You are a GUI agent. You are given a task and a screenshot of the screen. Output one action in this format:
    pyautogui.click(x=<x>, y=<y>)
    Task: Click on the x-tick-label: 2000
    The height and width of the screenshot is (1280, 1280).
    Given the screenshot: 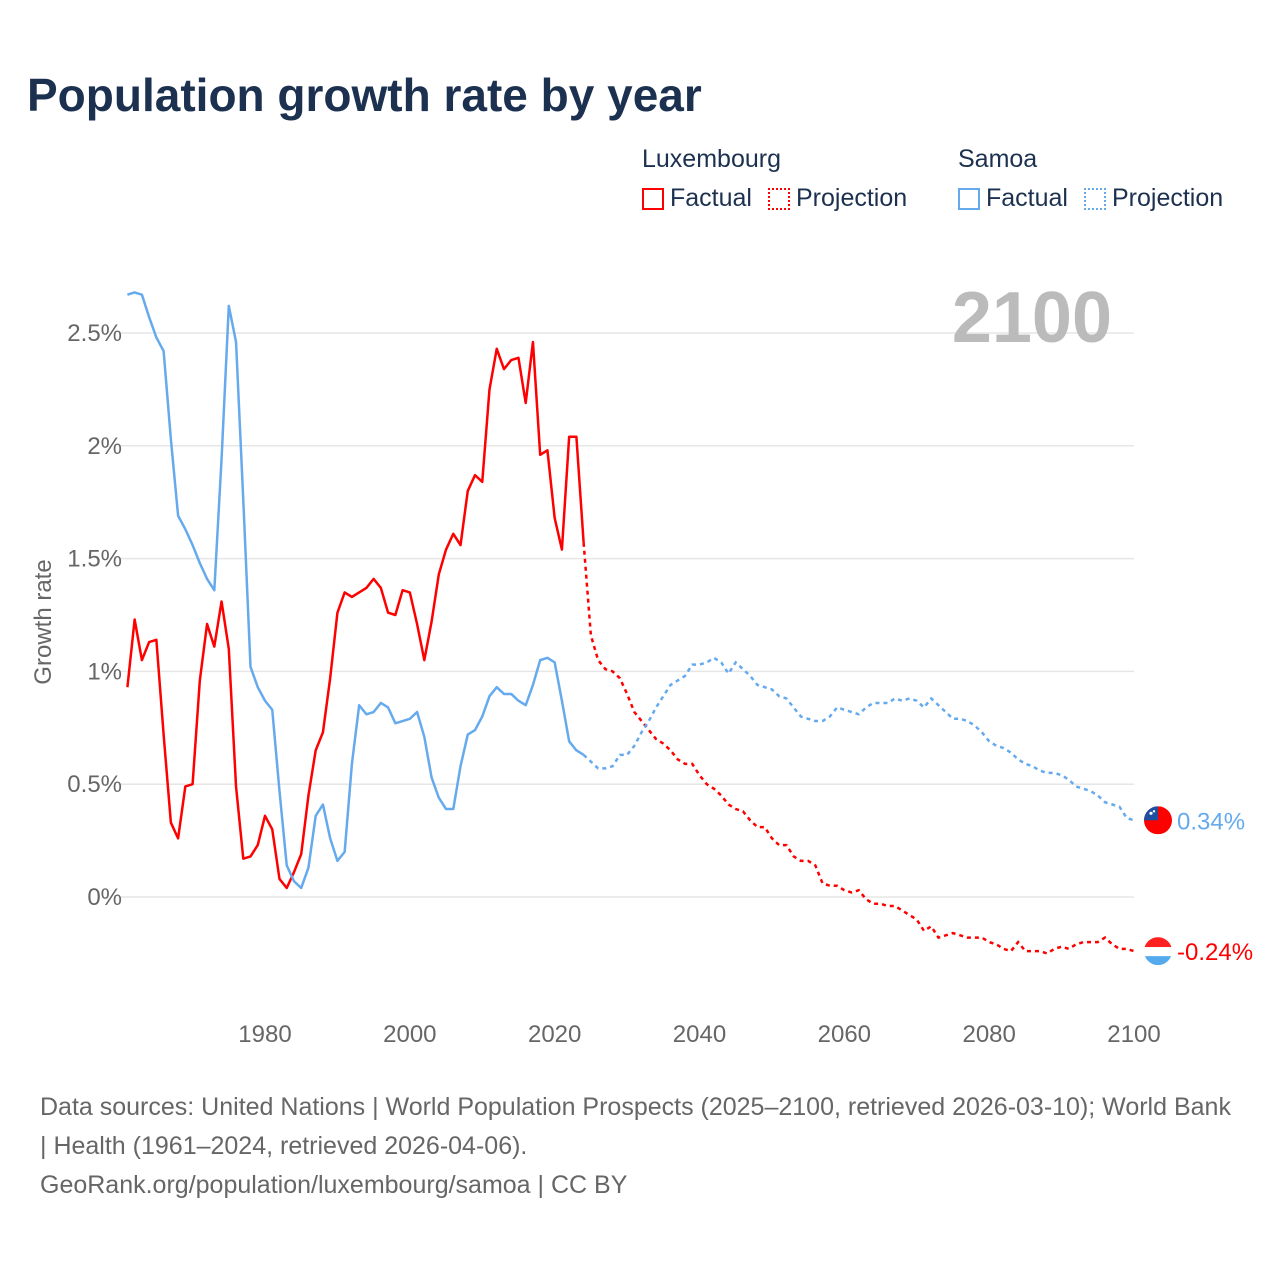 What is the action you would take?
    pyautogui.click(x=409, y=1034)
    